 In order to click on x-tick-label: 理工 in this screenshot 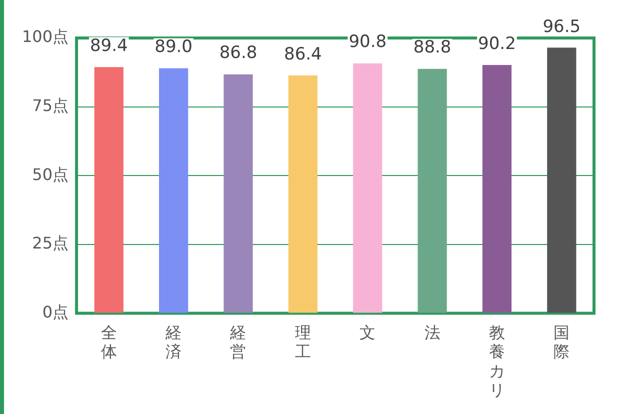, I will do `click(302, 342)`.